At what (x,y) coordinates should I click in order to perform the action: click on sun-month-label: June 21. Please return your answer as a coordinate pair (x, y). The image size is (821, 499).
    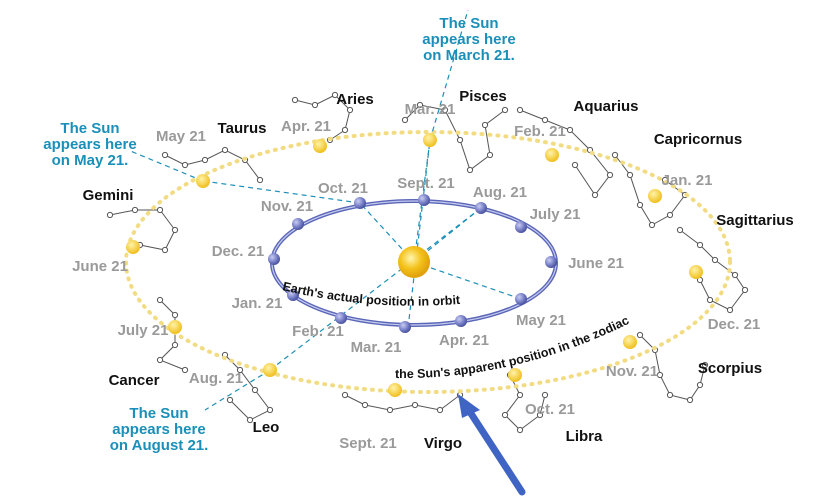
    Looking at the image, I should click on (100, 266).